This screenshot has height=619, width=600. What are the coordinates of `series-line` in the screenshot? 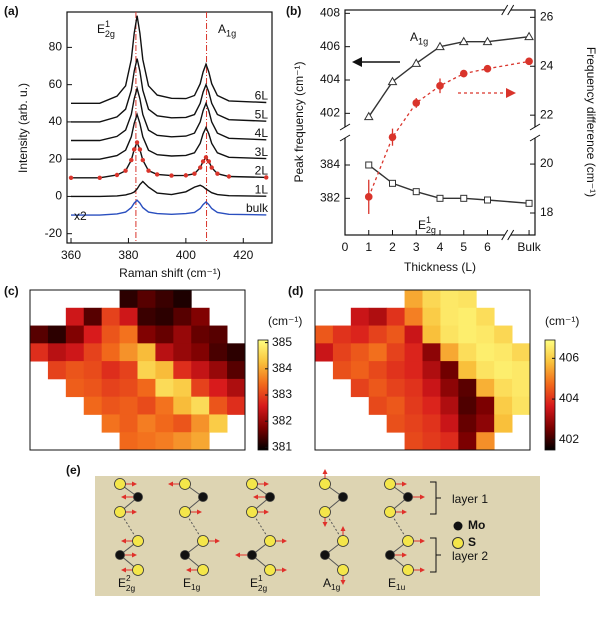 It's located at (169, 159).